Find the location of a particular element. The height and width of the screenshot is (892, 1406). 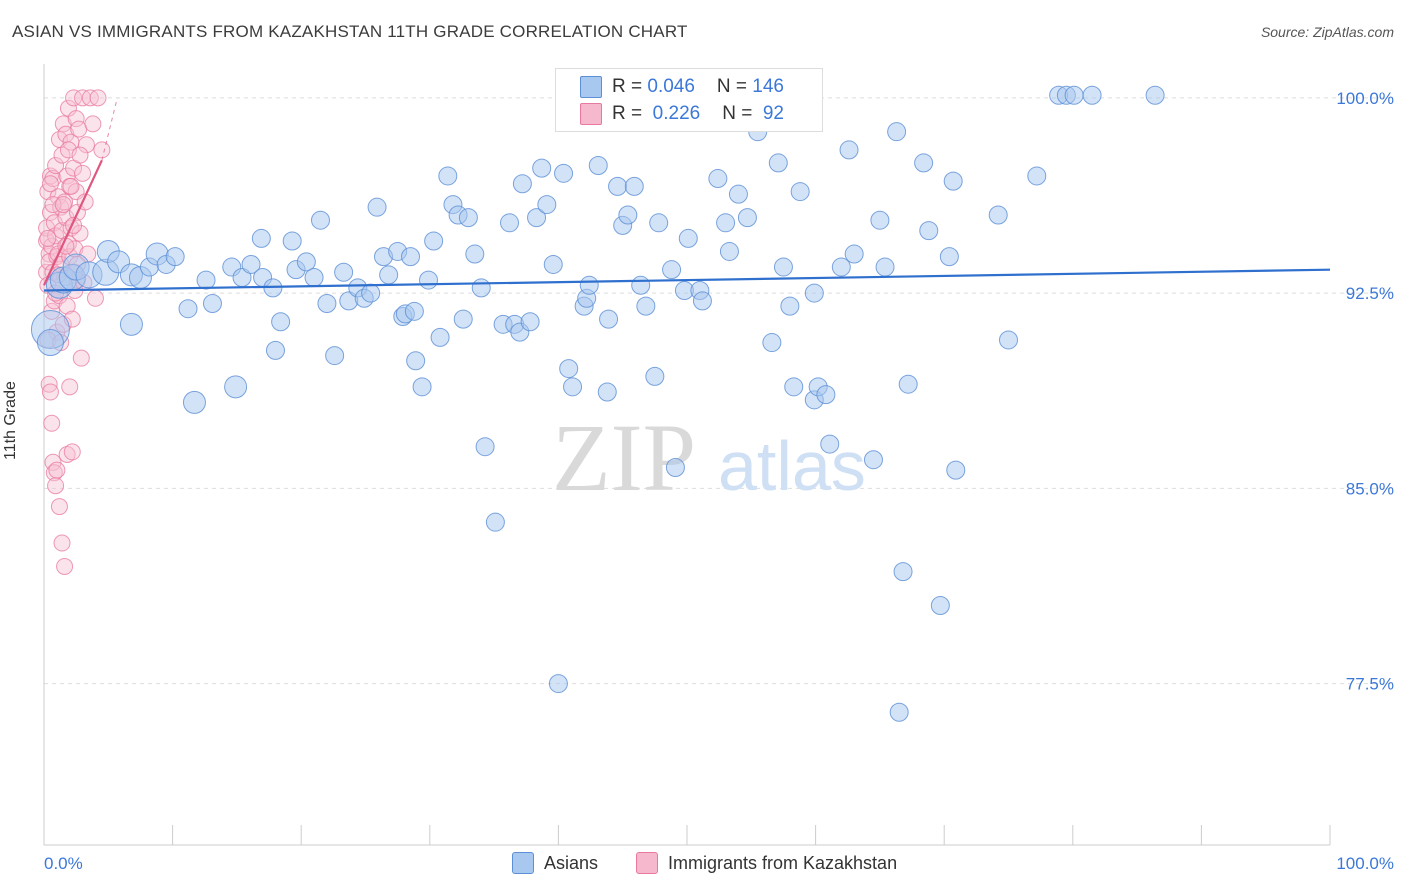

legend-row-asians: R = 0.046 N = 146 is located at coordinates (682, 87).